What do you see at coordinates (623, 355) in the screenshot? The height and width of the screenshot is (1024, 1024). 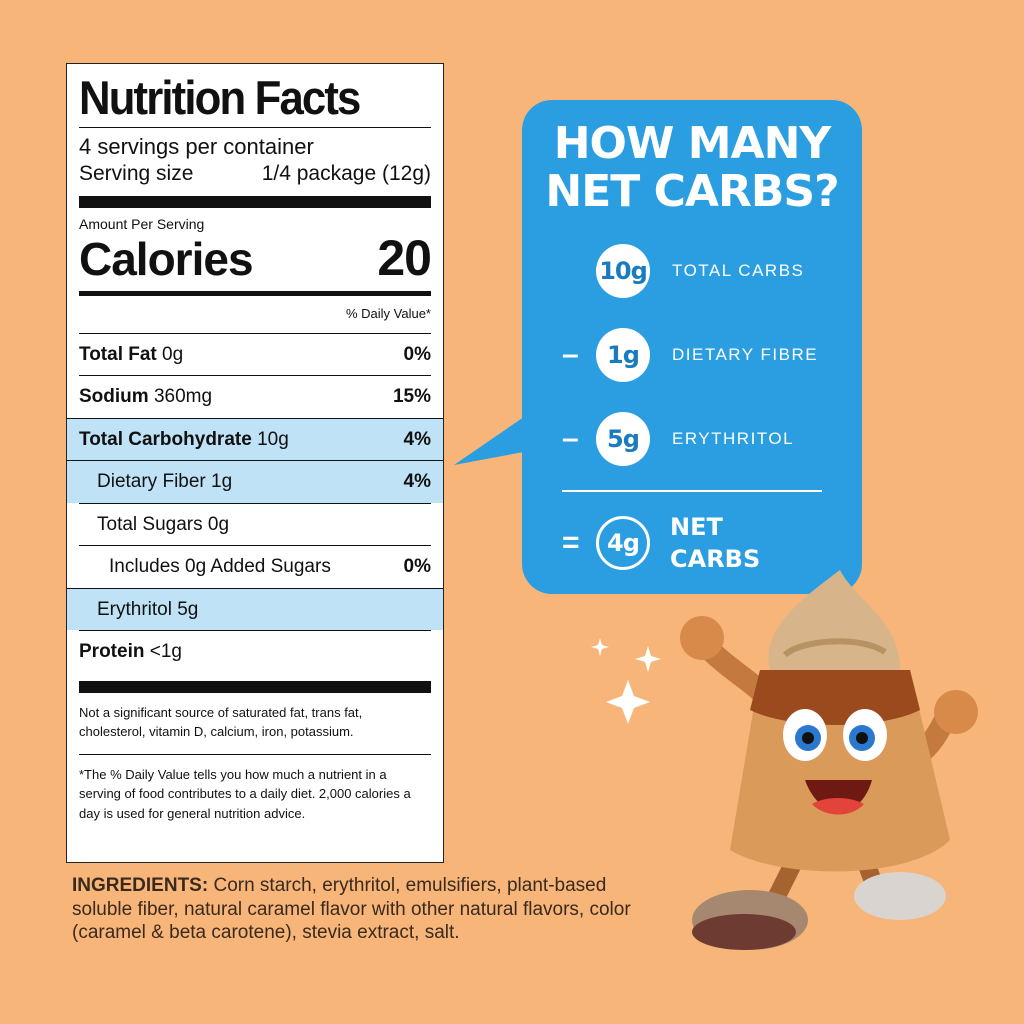 I see `carb-amount: 1g` at bounding box center [623, 355].